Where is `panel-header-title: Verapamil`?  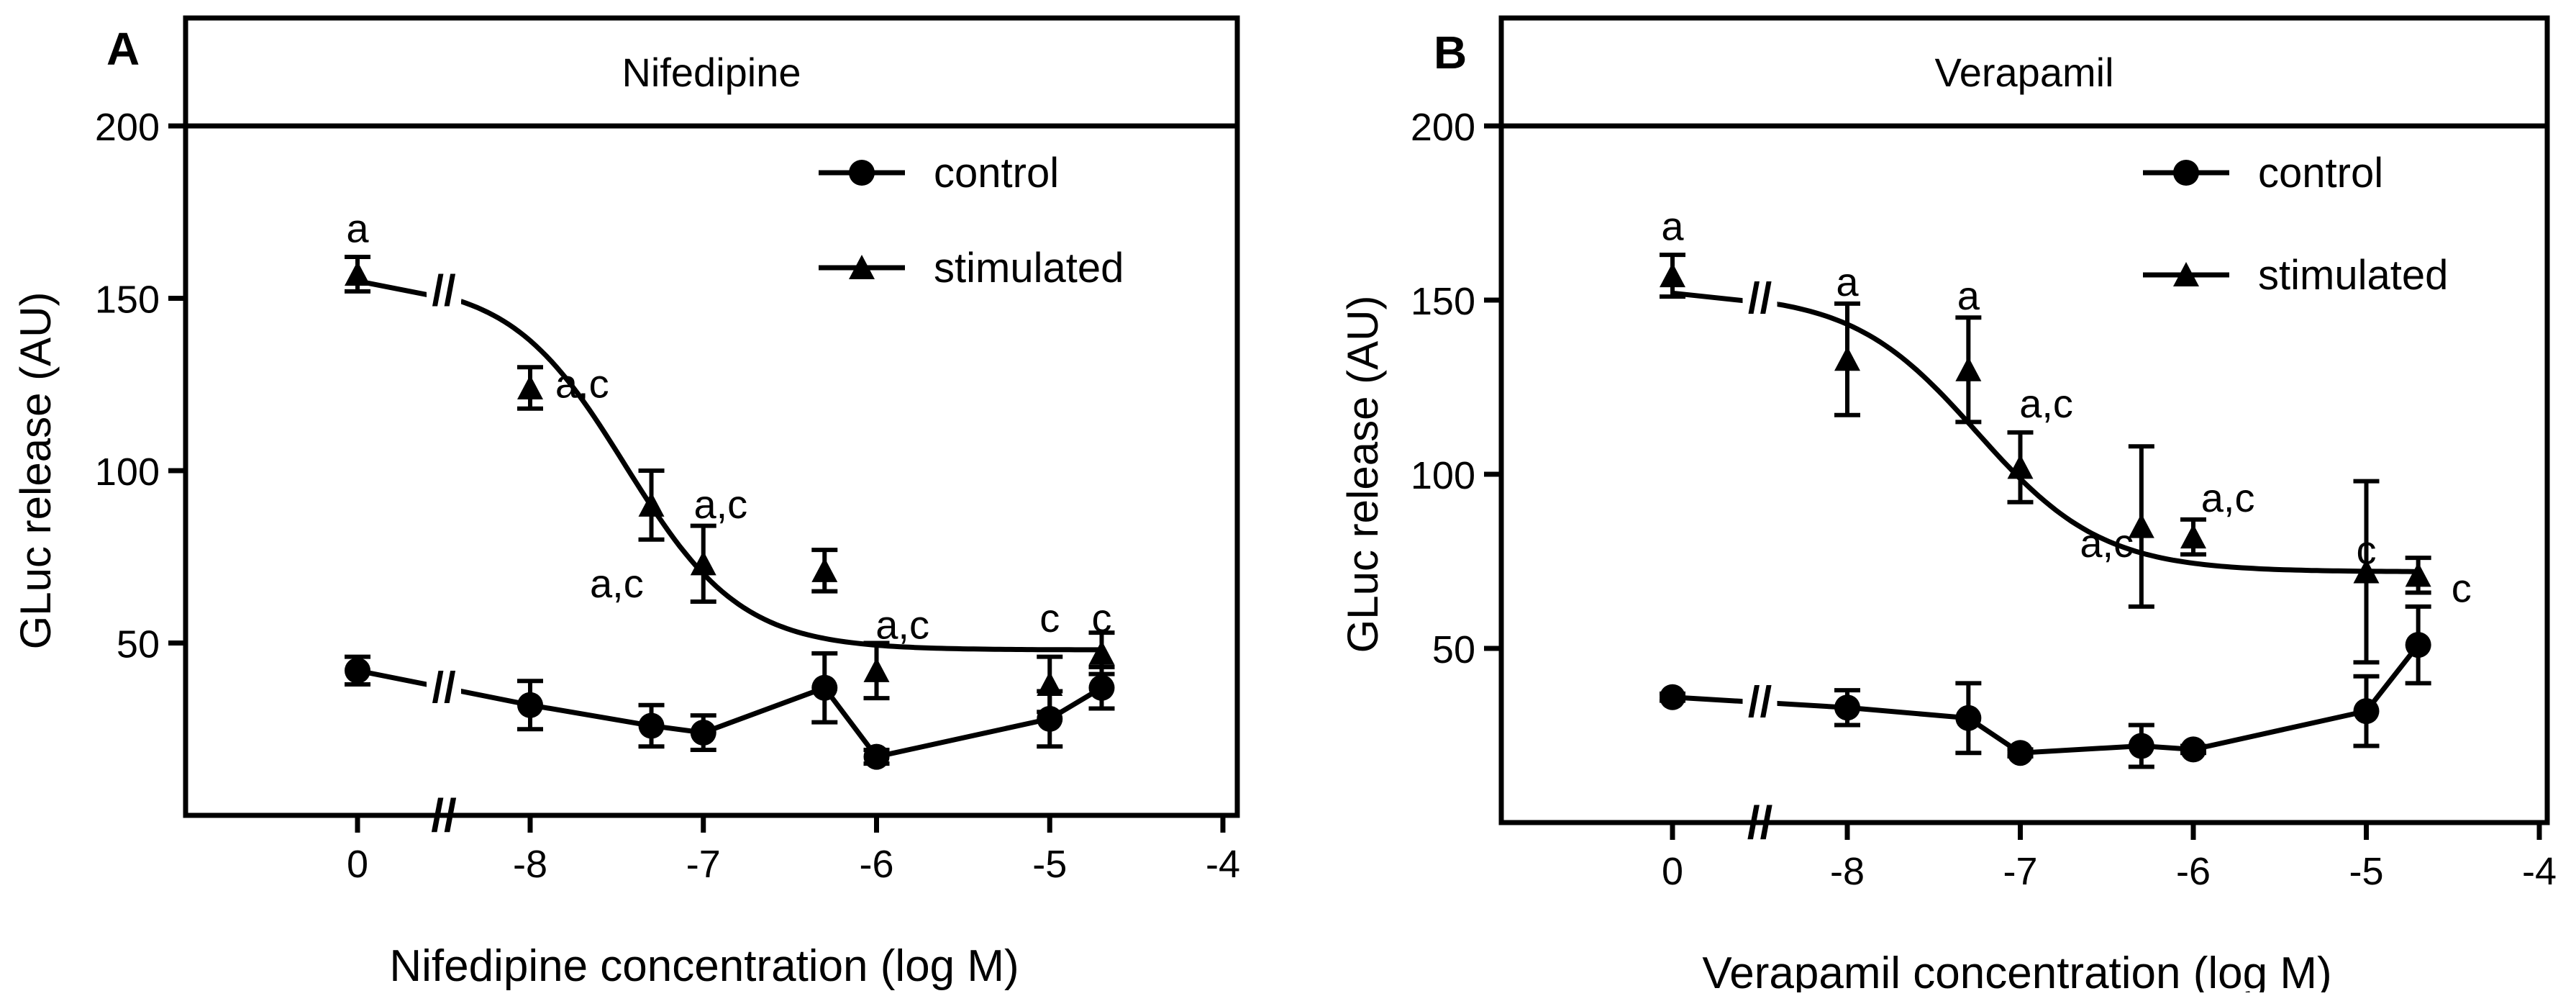
panel-header-title: Verapamil is located at coordinates (2023, 72).